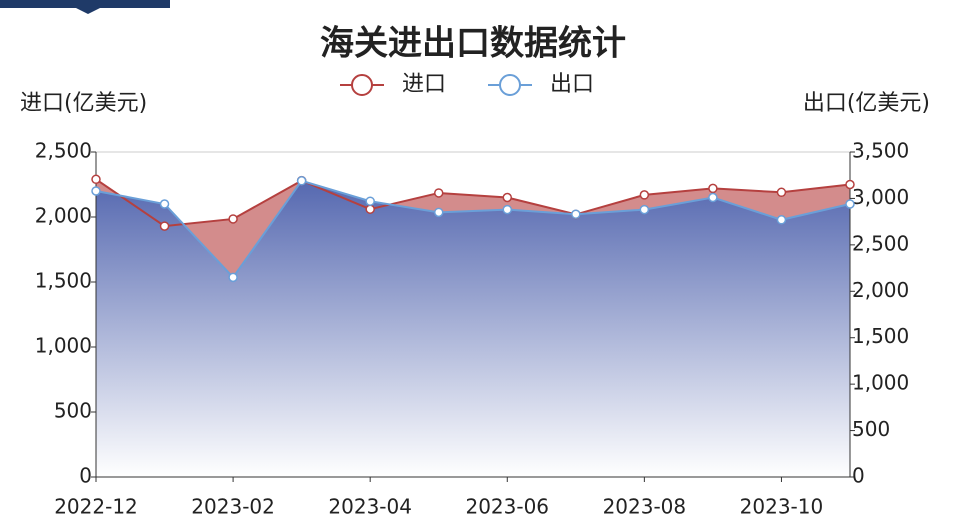 Image resolution: width=960 pixels, height=529 pixels. Describe the element at coordinates (572, 84) in the screenshot. I see `legend-label: 出口` at that location.